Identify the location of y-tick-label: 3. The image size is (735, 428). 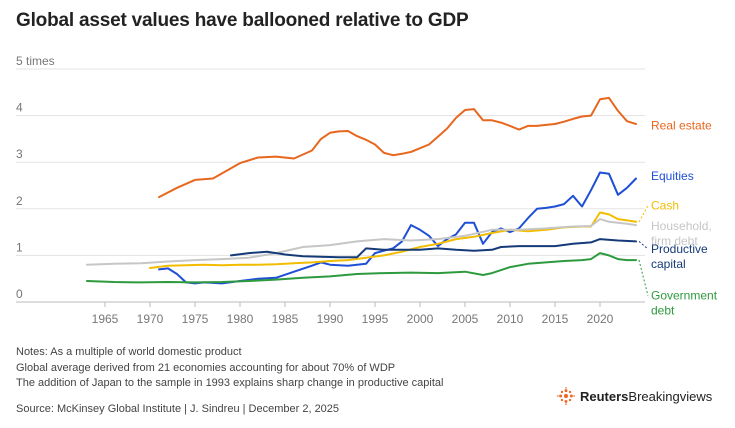
(19, 154).